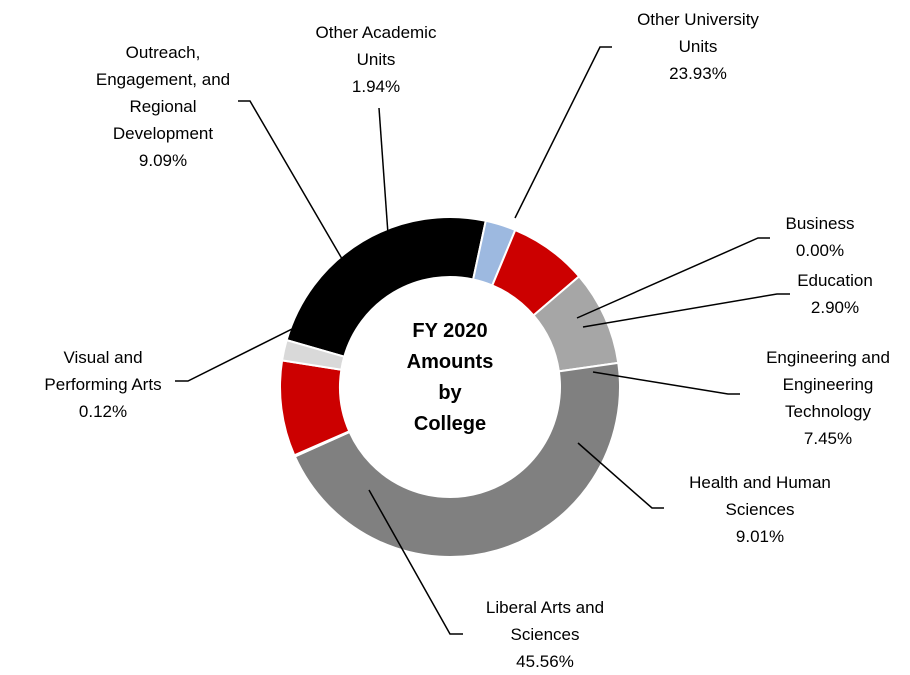  I want to click on slice-label-other-academic-units: Units, so click(376, 59).